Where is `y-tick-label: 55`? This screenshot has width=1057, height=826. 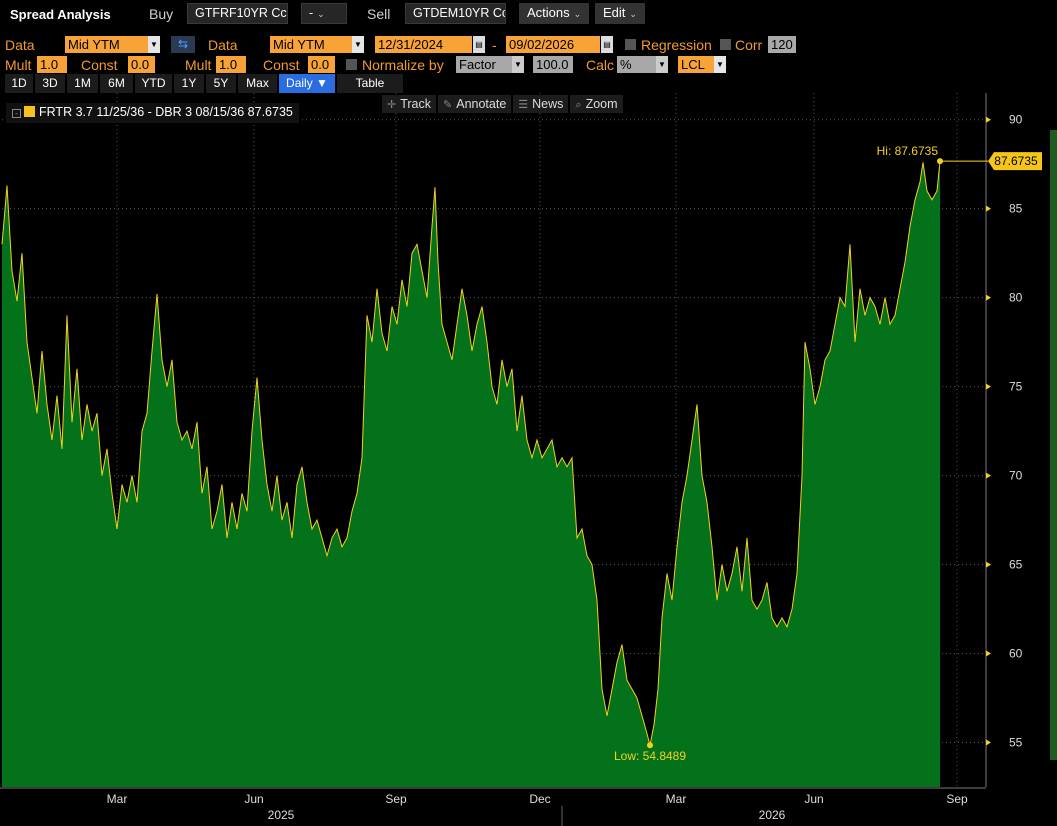
y-tick-label: 55 is located at coordinates (1016, 743).